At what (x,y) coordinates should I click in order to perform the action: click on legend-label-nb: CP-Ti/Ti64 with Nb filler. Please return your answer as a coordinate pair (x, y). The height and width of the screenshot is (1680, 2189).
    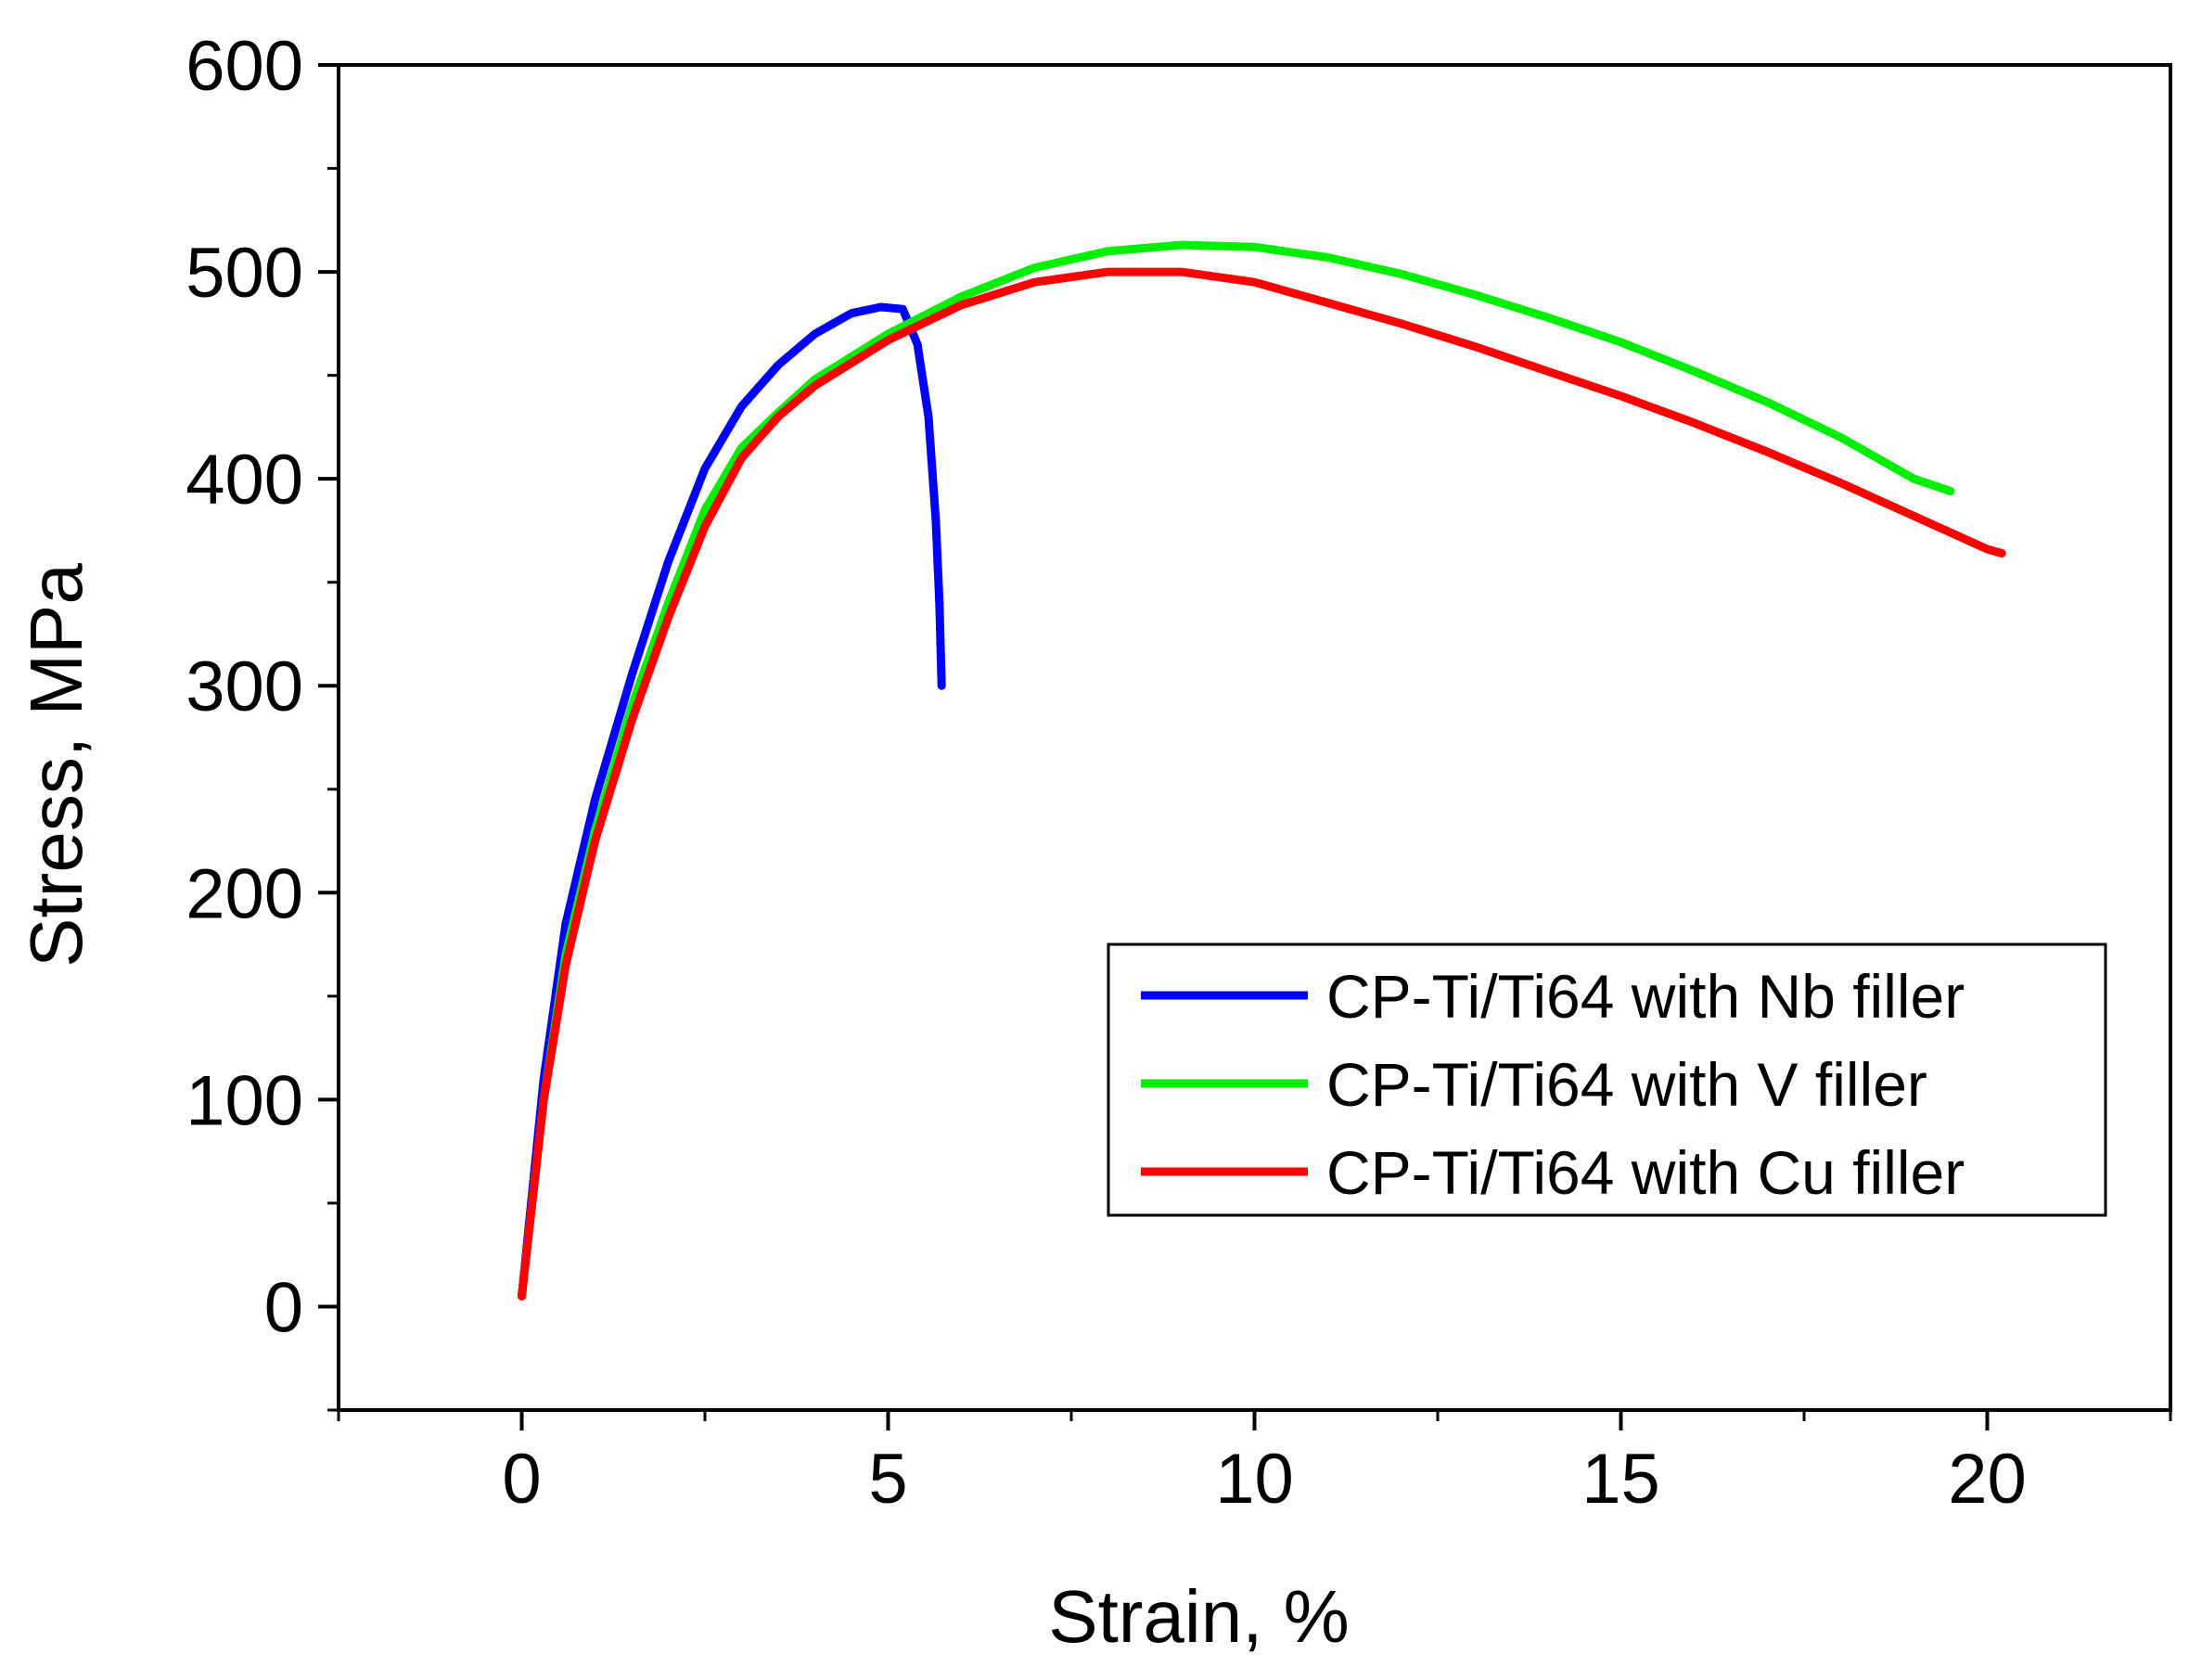
    Looking at the image, I should click on (1645, 996).